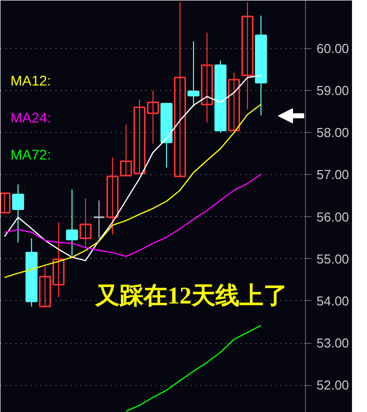 Image resolution: width=367 pixels, height=412 pixels. What do you see at coordinates (333, 174) in the screenshot?
I see `y-tick-label: 57.00` at bounding box center [333, 174].